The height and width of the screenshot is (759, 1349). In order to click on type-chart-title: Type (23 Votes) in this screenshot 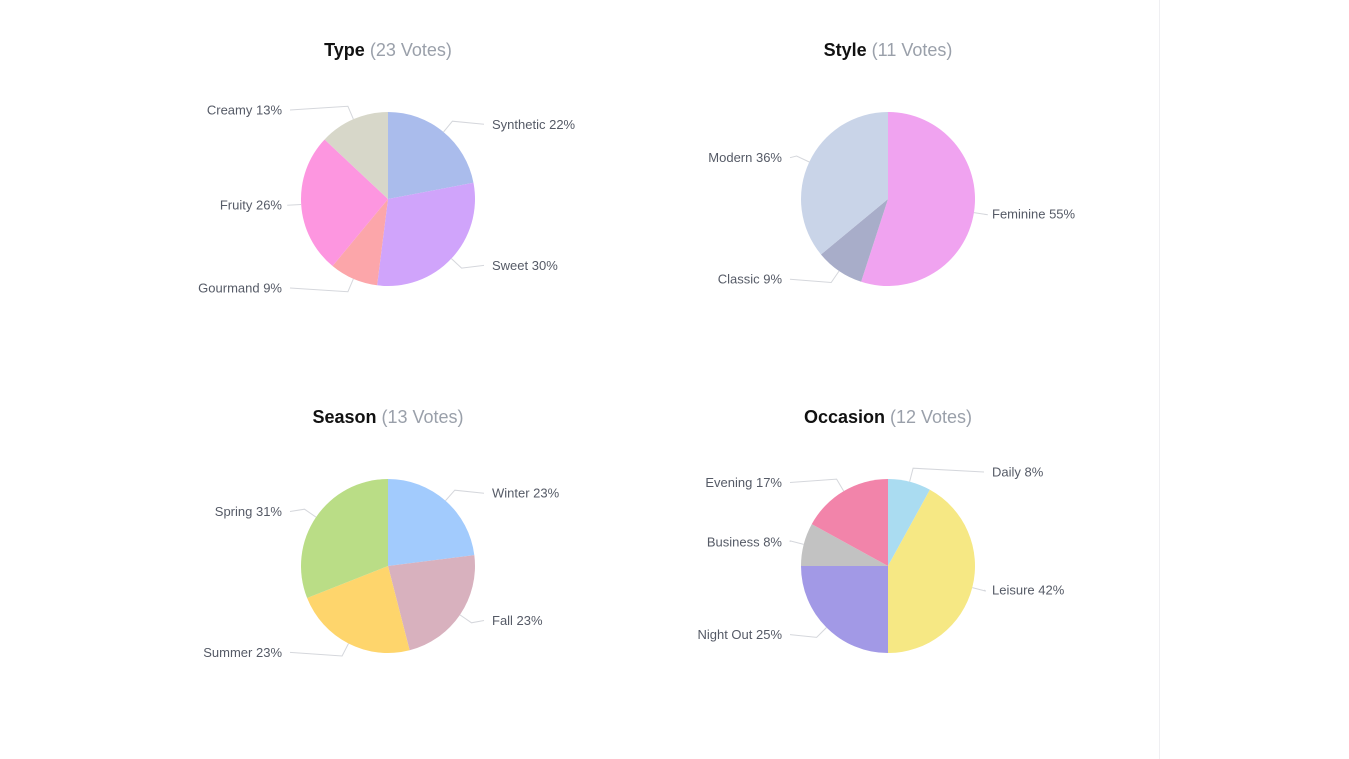, I will do `click(388, 50)`.